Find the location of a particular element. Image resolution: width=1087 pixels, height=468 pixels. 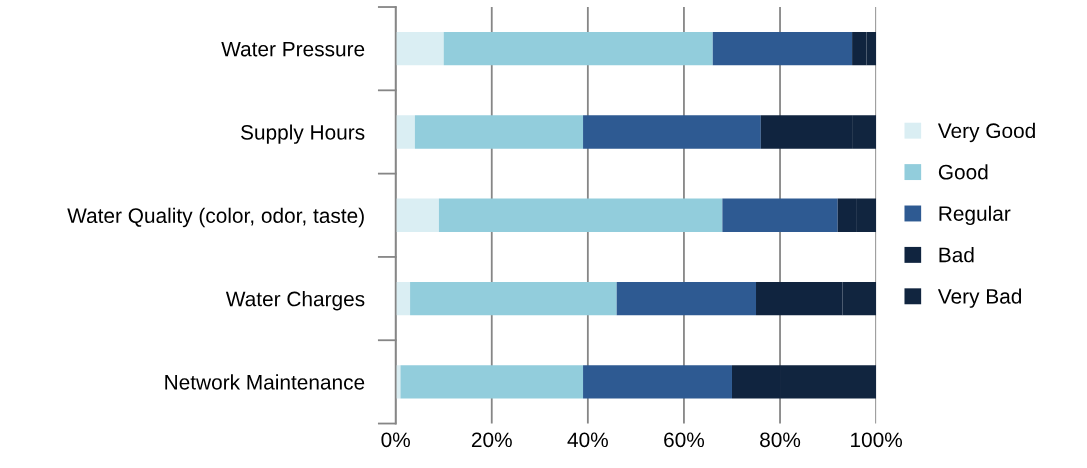

x-tick-label: 0% is located at coordinates (395, 440).